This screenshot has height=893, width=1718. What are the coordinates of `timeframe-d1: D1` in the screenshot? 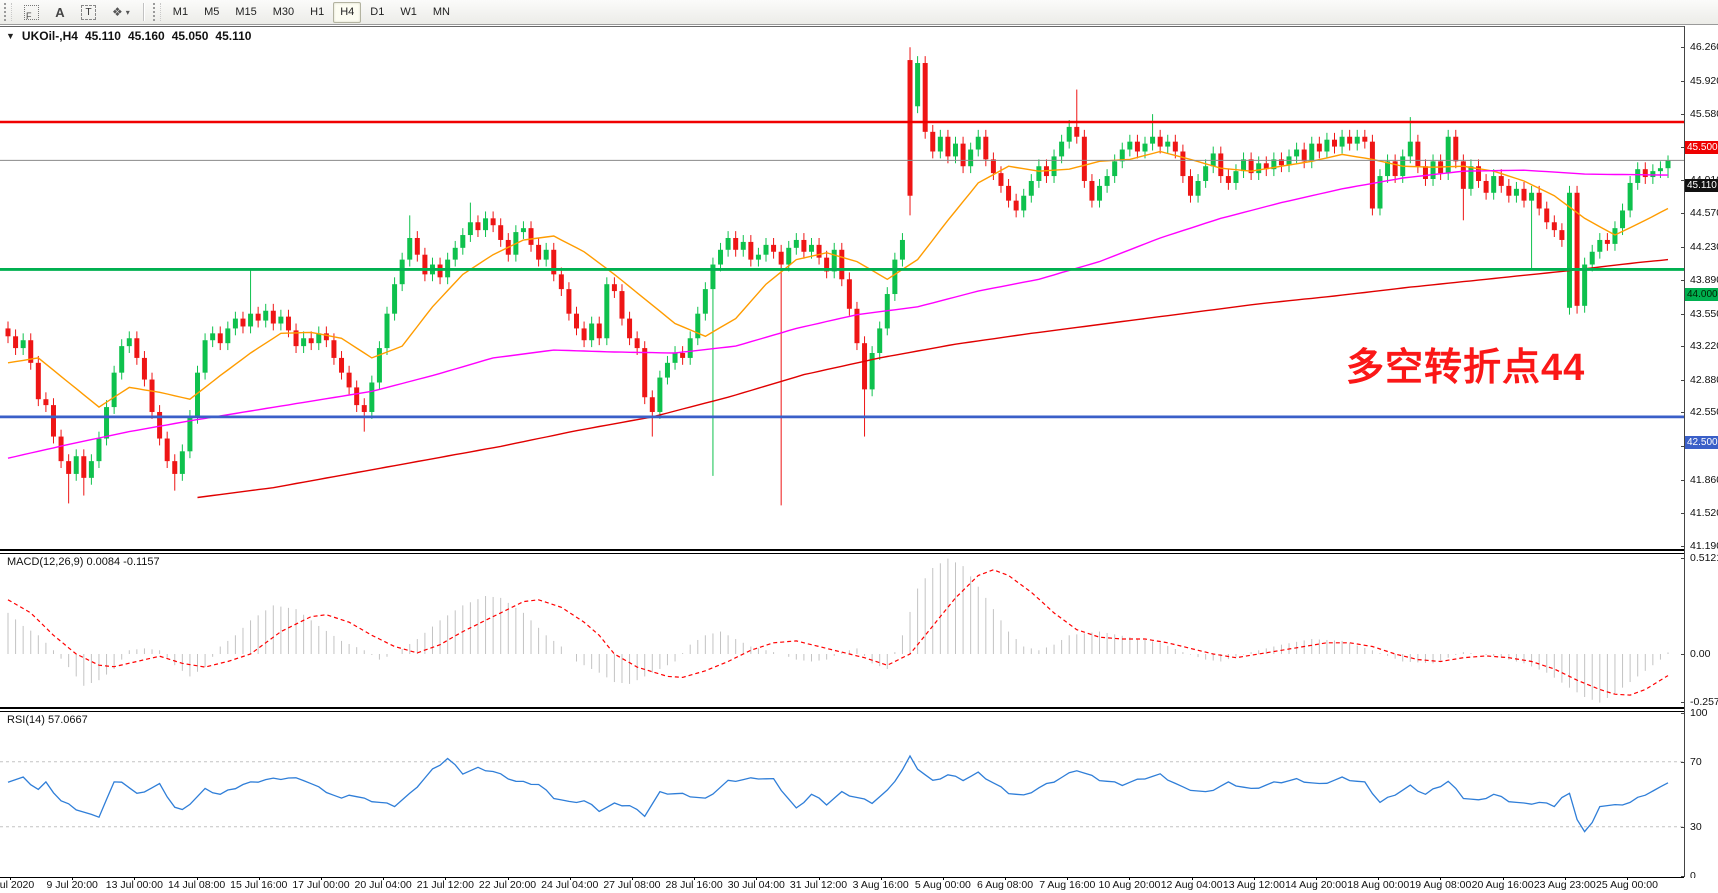 It's located at (377, 12).